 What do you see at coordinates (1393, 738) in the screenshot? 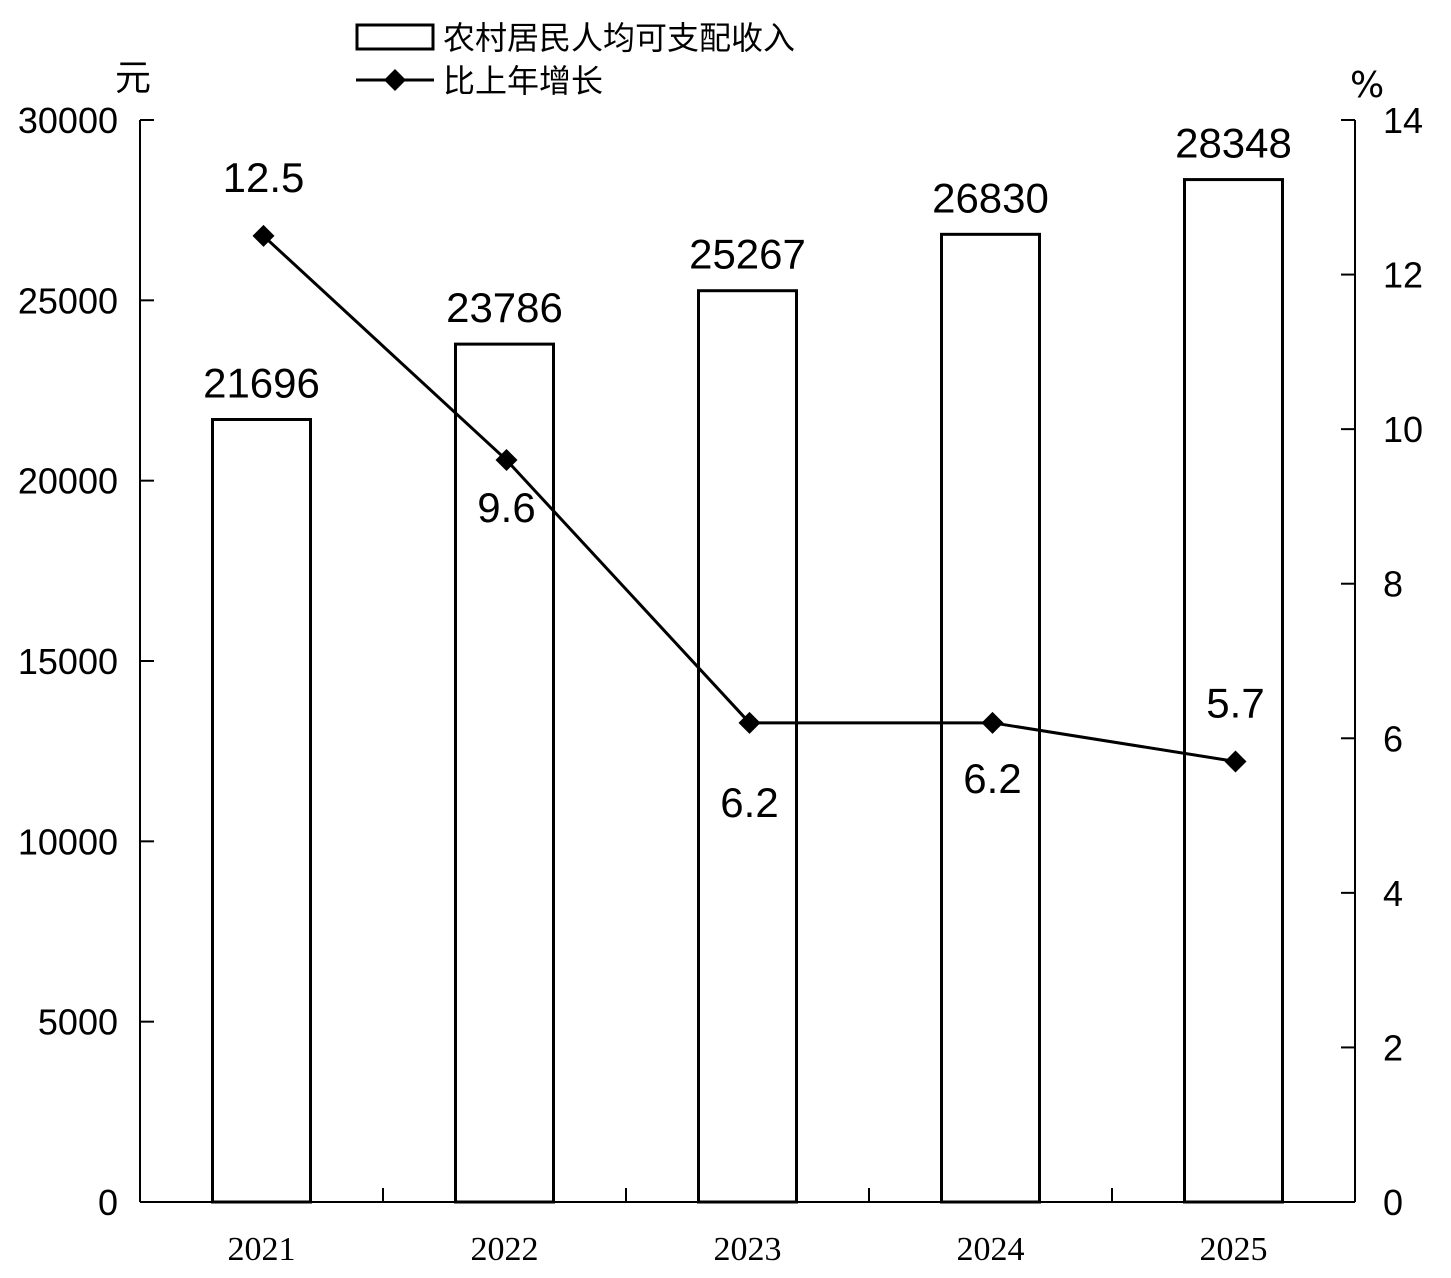
I see `right-tick-label: 6` at bounding box center [1393, 738].